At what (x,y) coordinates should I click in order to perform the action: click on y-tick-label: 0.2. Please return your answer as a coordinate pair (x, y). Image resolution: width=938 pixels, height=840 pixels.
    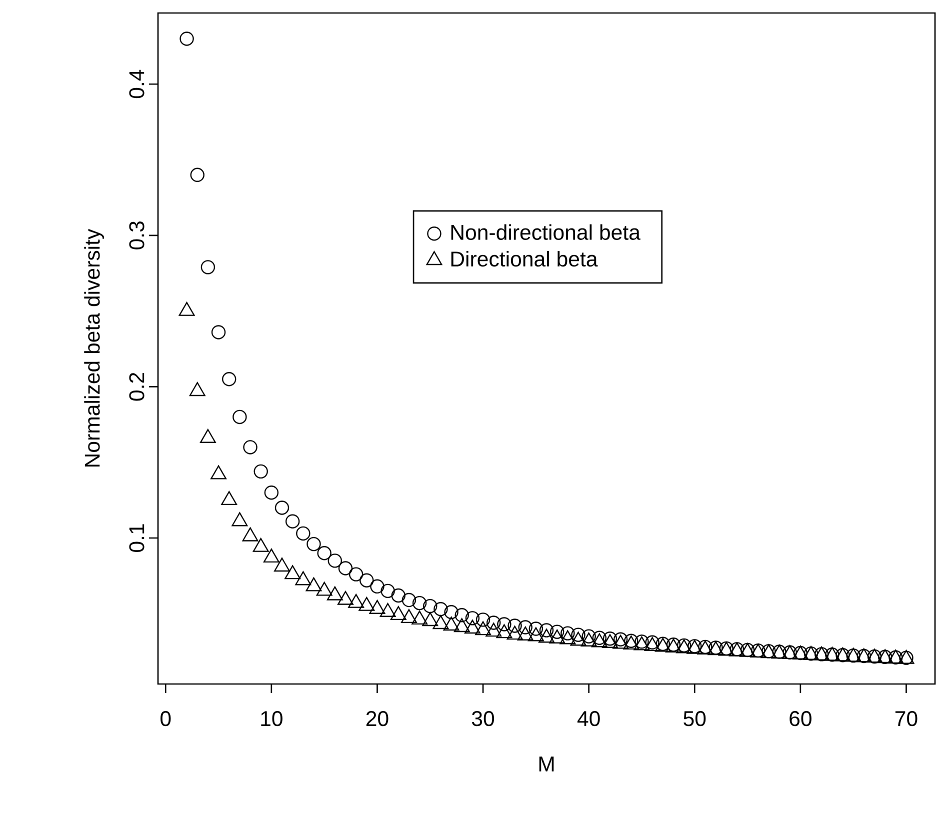
    Looking at the image, I should click on (136, 386).